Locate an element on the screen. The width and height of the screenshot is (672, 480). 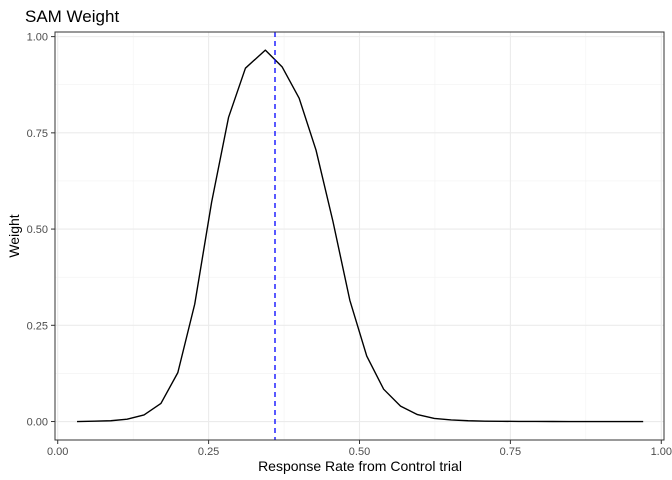
y-tick-label: 0.00 is located at coordinates (37, 423).